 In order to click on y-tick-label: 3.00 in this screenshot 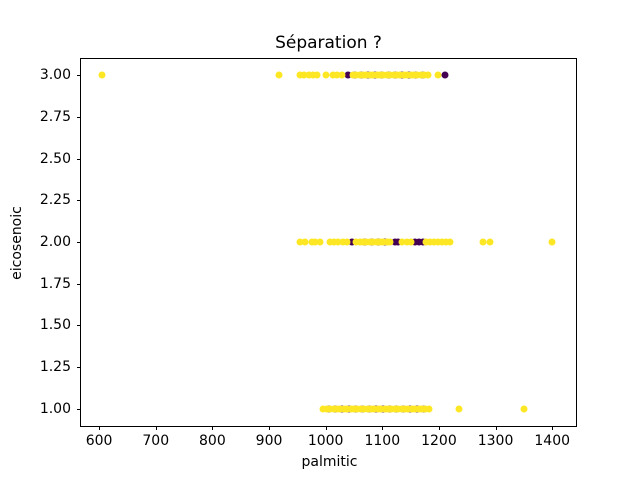, I will do `click(55, 75)`.